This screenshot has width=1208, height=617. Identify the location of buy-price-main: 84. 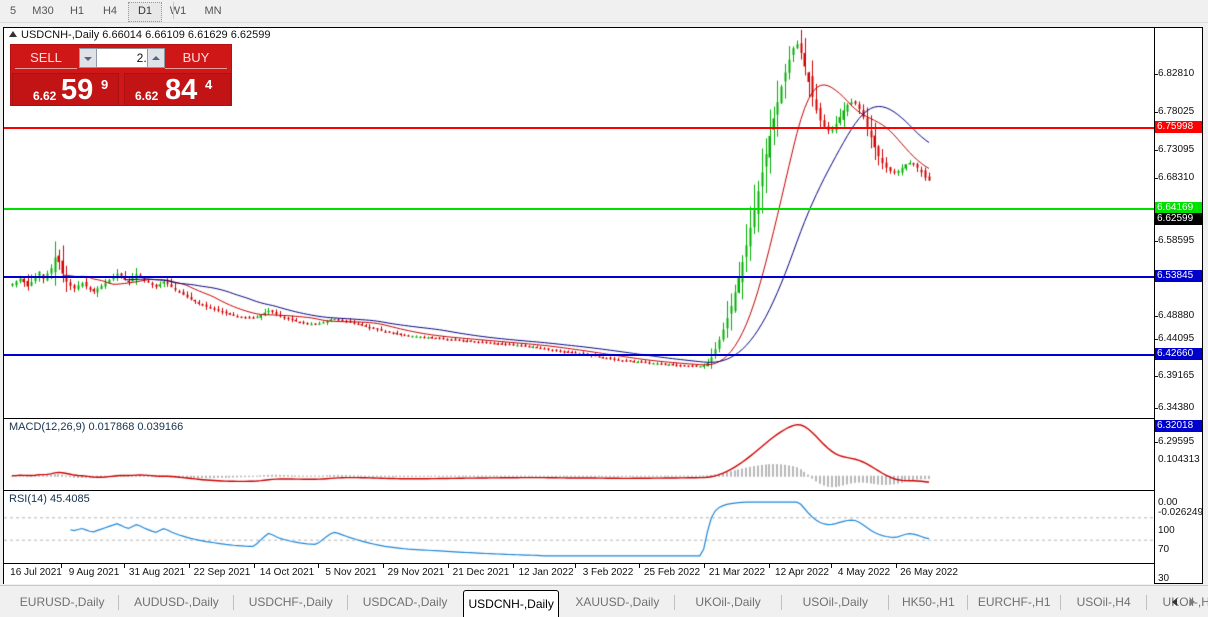
(181, 90).